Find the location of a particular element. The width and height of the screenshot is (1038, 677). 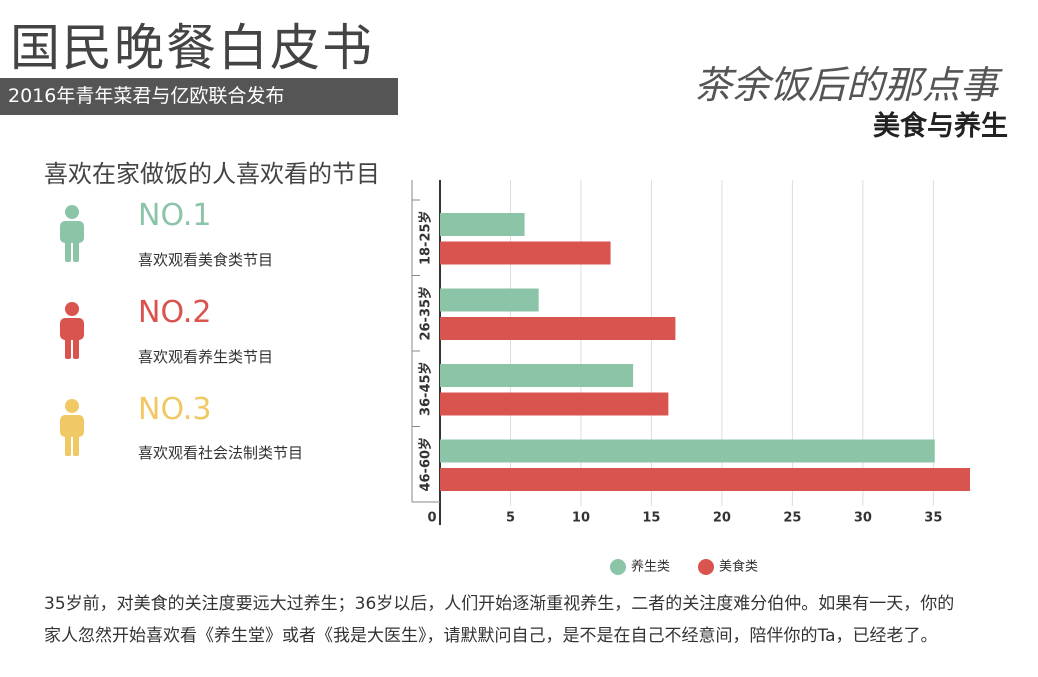

y-tick-label: 18-25岁 is located at coordinates (426, 237).